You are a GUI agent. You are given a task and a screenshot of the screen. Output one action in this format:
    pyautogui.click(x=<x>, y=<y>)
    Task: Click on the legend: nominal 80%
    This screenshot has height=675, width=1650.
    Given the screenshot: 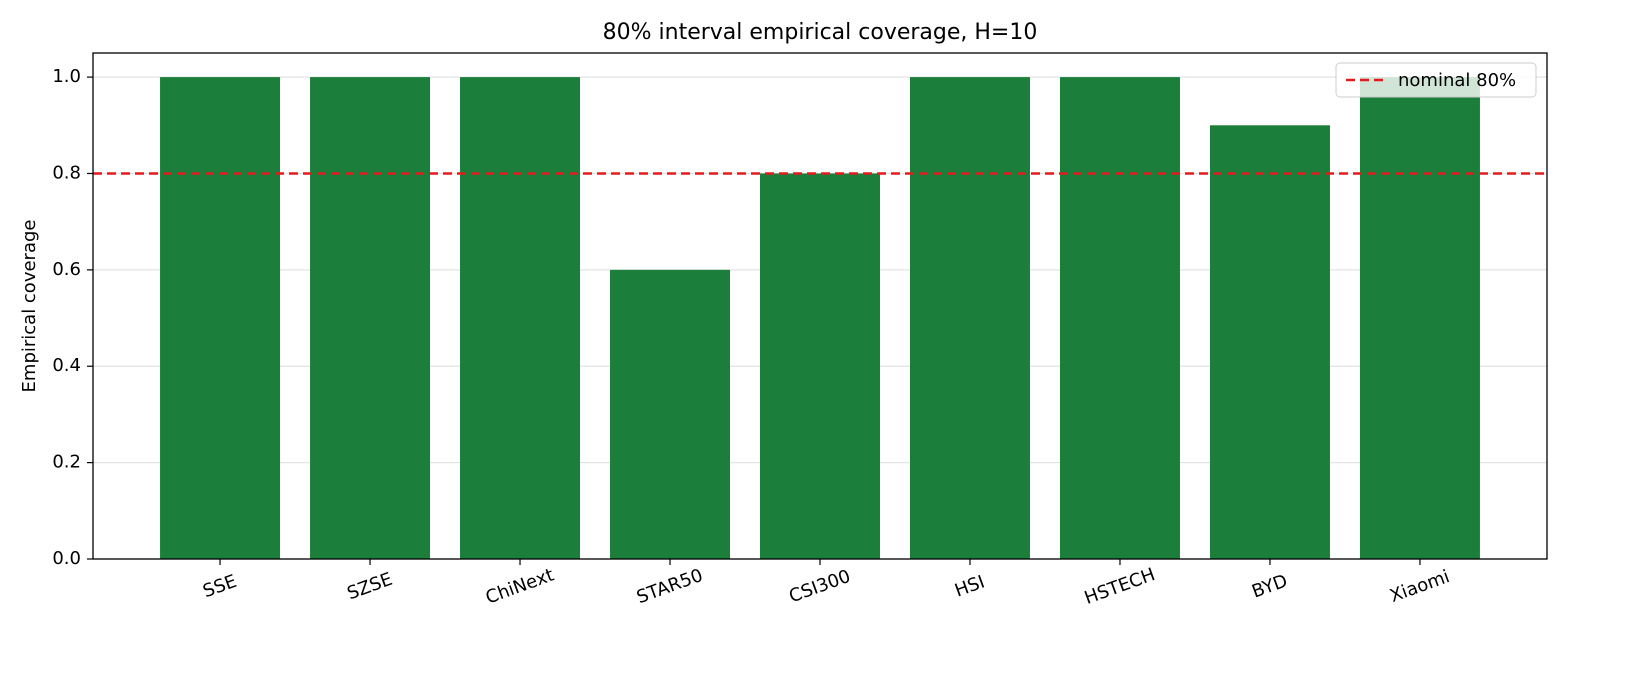 What is the action you would take?
    pyautogui.click(x=1436, y=80)
    